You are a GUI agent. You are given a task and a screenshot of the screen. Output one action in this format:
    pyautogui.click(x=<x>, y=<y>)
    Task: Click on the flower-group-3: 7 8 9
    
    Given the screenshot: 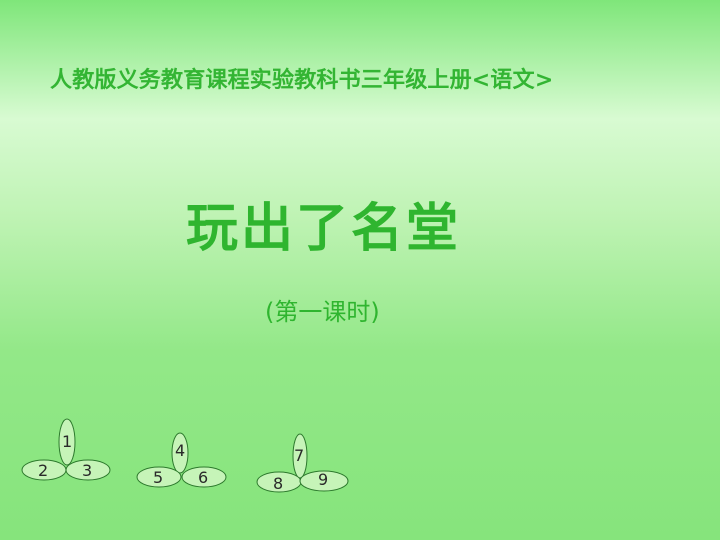 What is the action you would take?
    pyautogui.click(x=302, y=463)
    